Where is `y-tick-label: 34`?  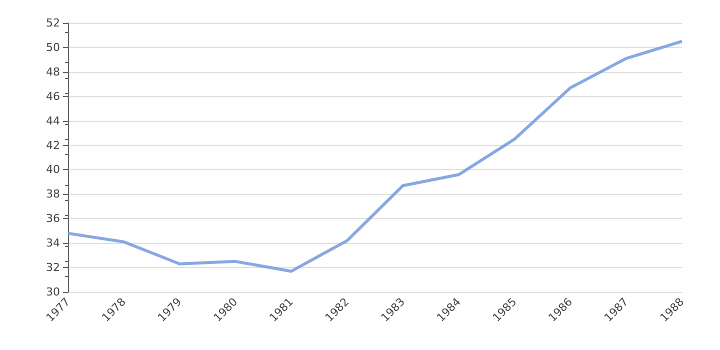 y-tick-label: 34 is located at coordinates (53, 243).